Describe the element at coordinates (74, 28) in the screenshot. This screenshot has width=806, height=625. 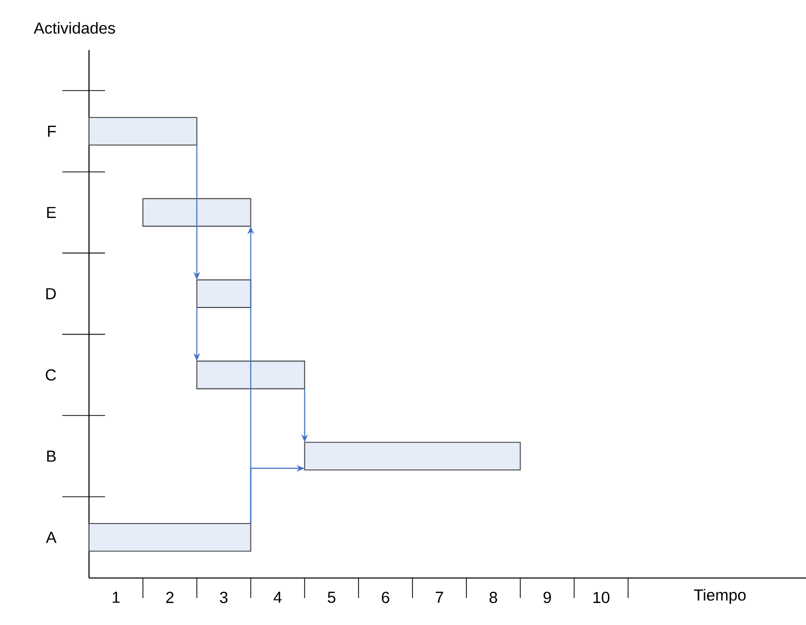
I see `y-axis-title: Actividades` at that location.